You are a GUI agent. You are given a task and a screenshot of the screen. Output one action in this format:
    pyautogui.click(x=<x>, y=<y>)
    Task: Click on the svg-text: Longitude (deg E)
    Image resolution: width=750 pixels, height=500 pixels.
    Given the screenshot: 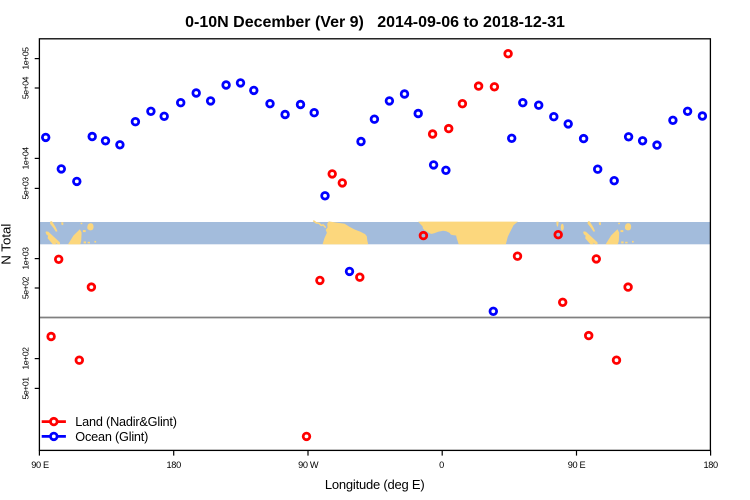 What is the action you would take?
    pyautogui.click(x=375, y=484)
    